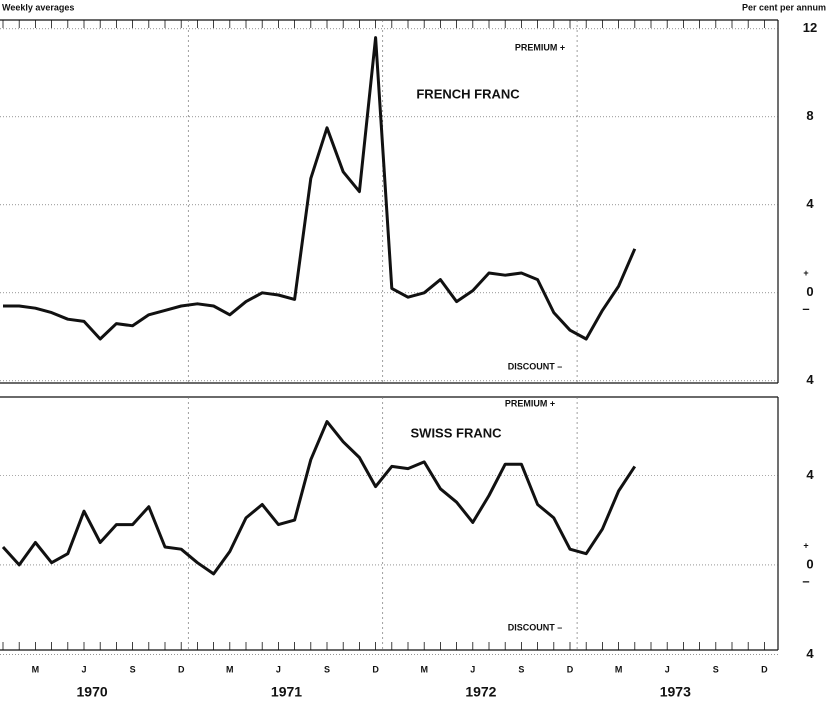 This screenshot has height=705, width=829. I want to click on series-title: FRENCH FRANC, so click(468, 93).